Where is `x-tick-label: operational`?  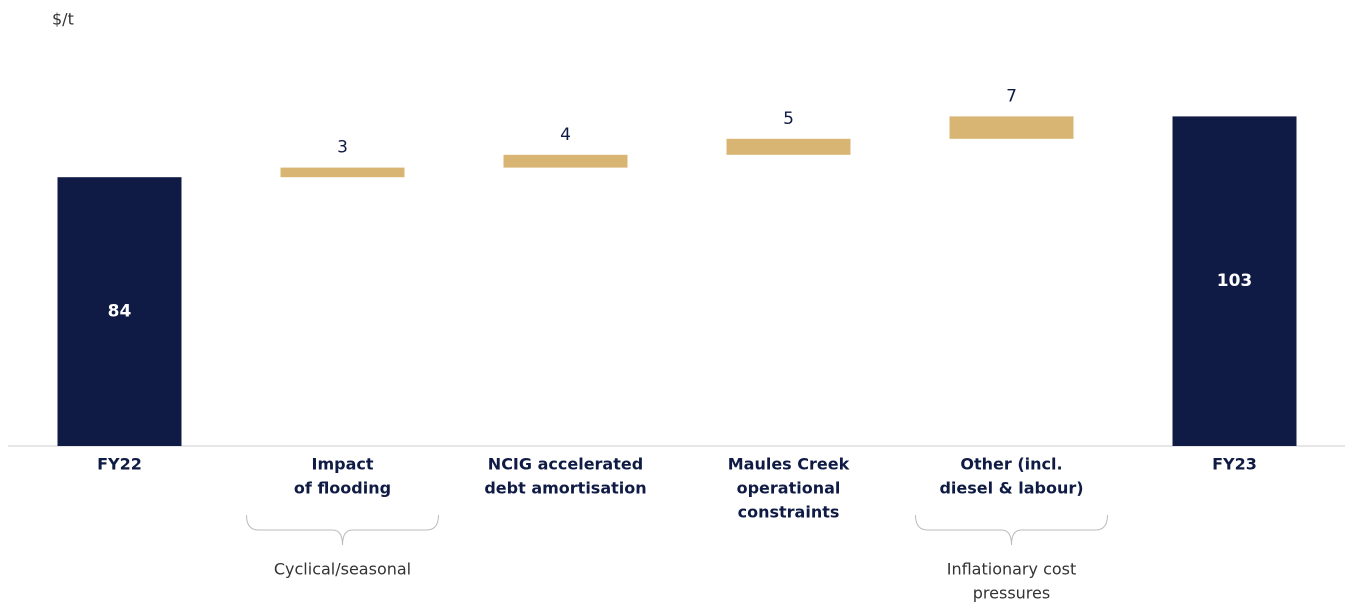
x-tick-label: operational is located at coordinates (789, 488).